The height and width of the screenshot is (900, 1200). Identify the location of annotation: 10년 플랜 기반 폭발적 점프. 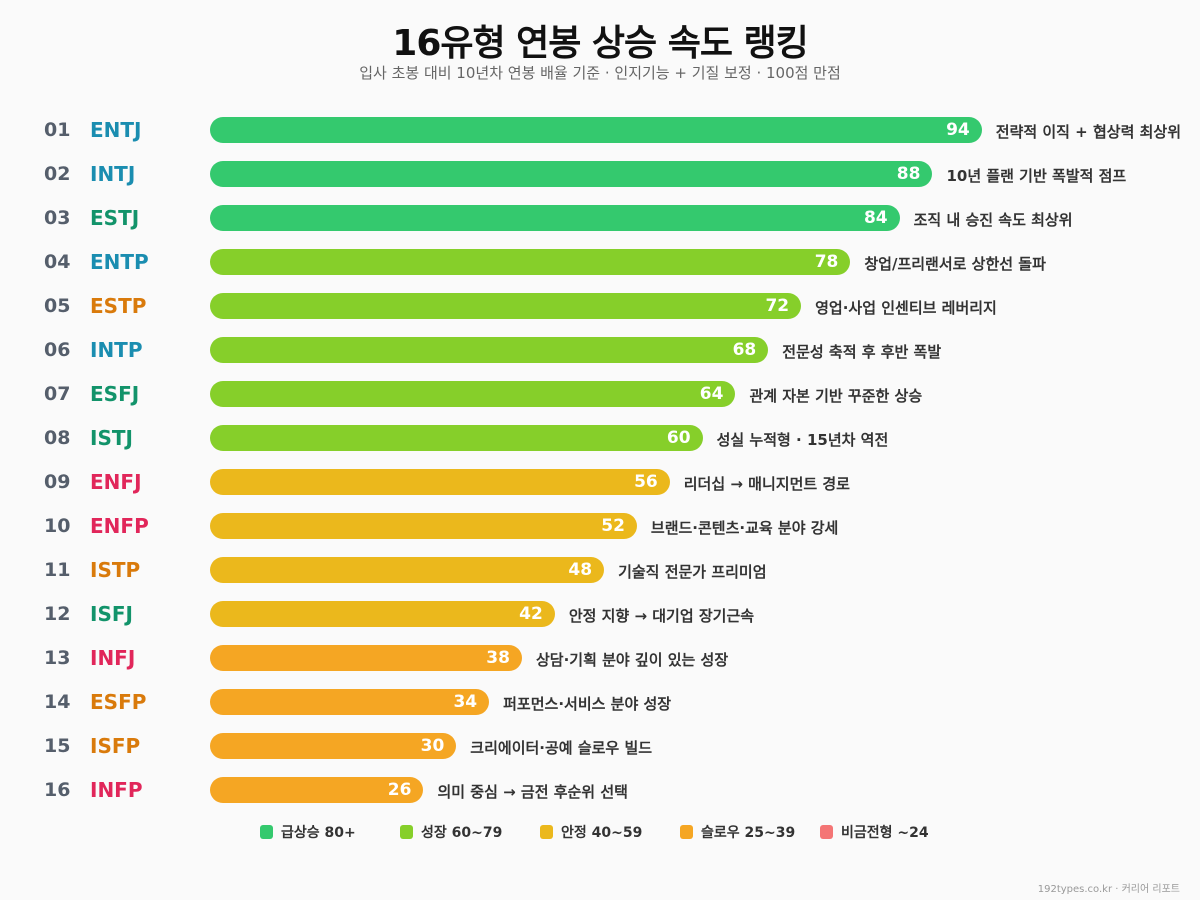
(1036, 176).